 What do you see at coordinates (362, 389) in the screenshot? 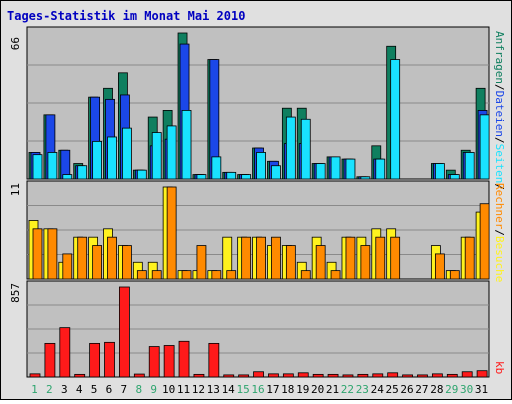
I see `x-tick-label: 23` at bounding box center [362, 389].